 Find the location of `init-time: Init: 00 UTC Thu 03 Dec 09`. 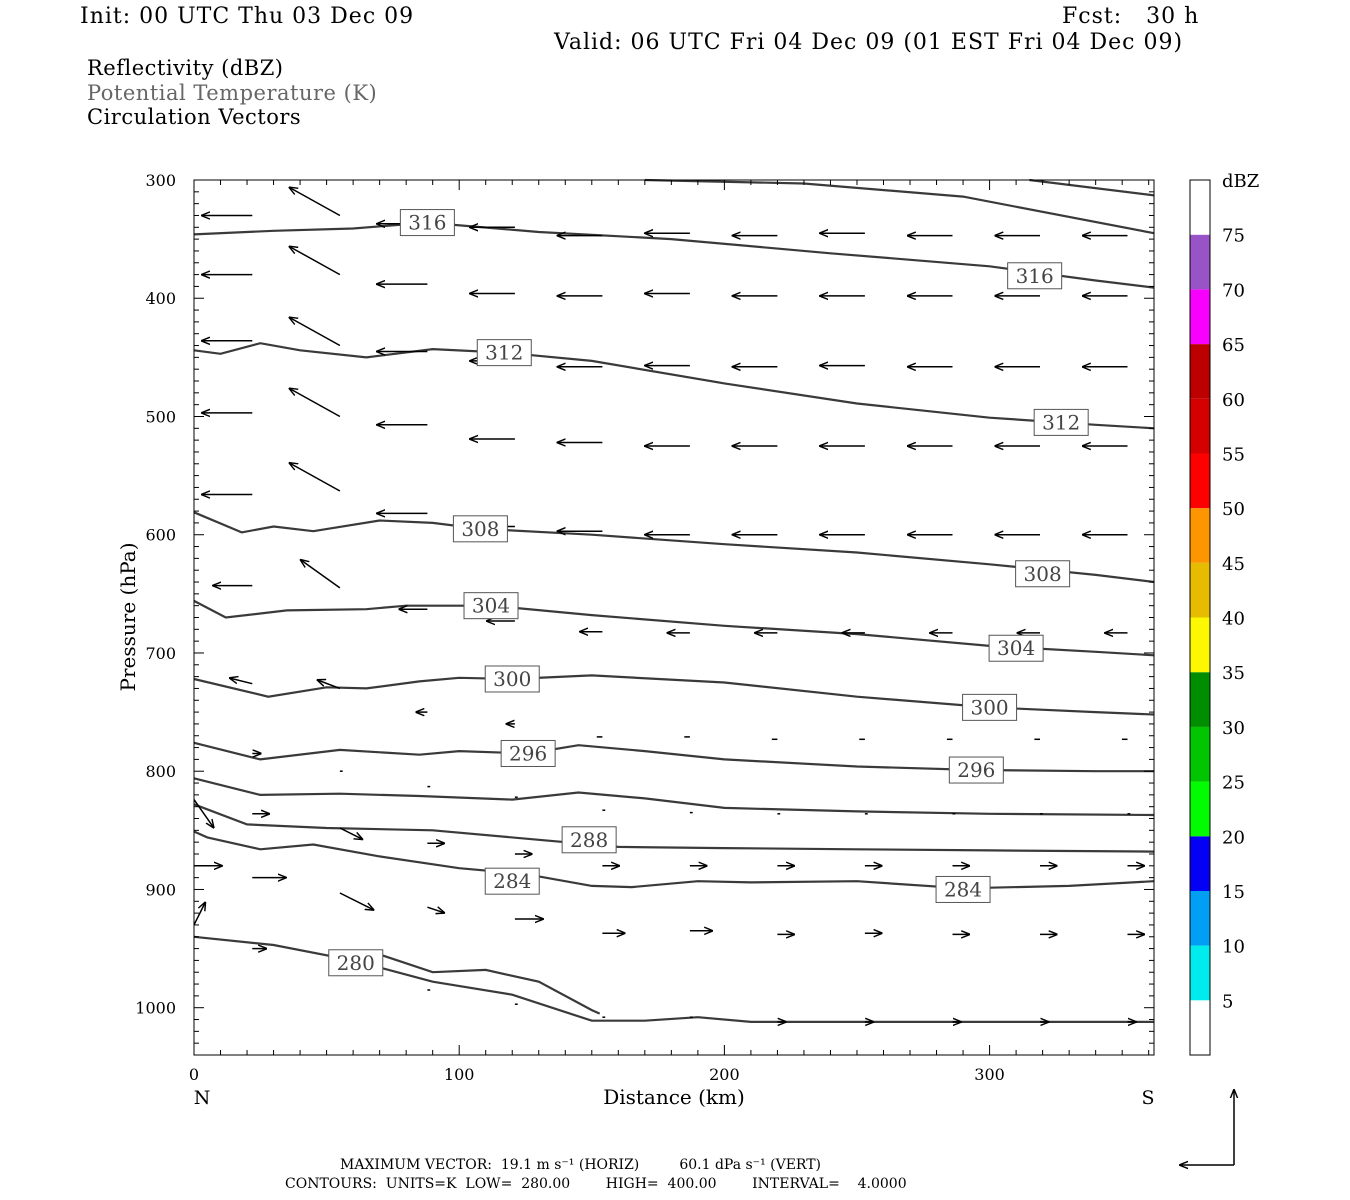

init-time: Init: 00 UTC Thu 03 Dec 09 is located at coordinates (247, 16).